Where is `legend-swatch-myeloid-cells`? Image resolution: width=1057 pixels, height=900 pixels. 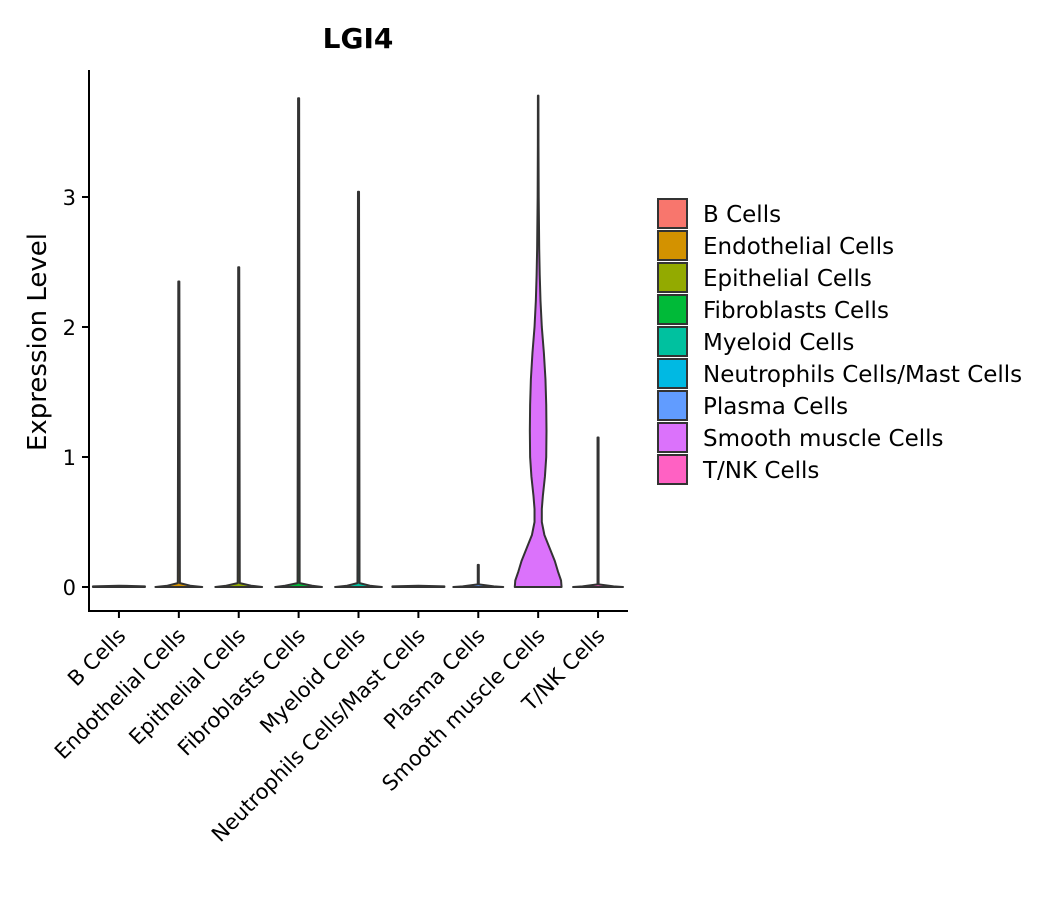
legend-swatch-myeloid-cells is located at coordinates (672, 341).